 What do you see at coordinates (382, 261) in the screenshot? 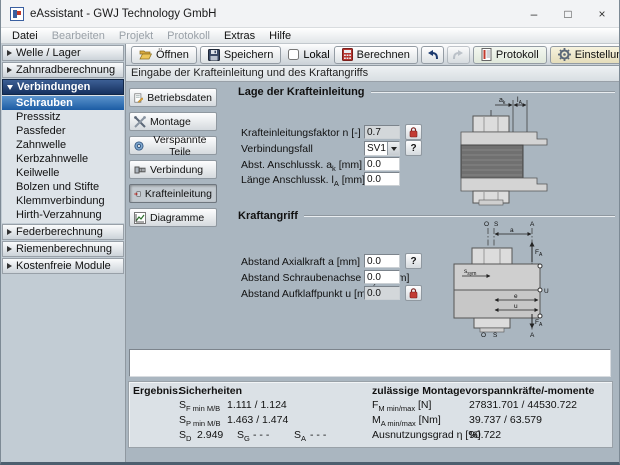
I see `abstand-axialkraft-input` at bounding box center [382, 261].